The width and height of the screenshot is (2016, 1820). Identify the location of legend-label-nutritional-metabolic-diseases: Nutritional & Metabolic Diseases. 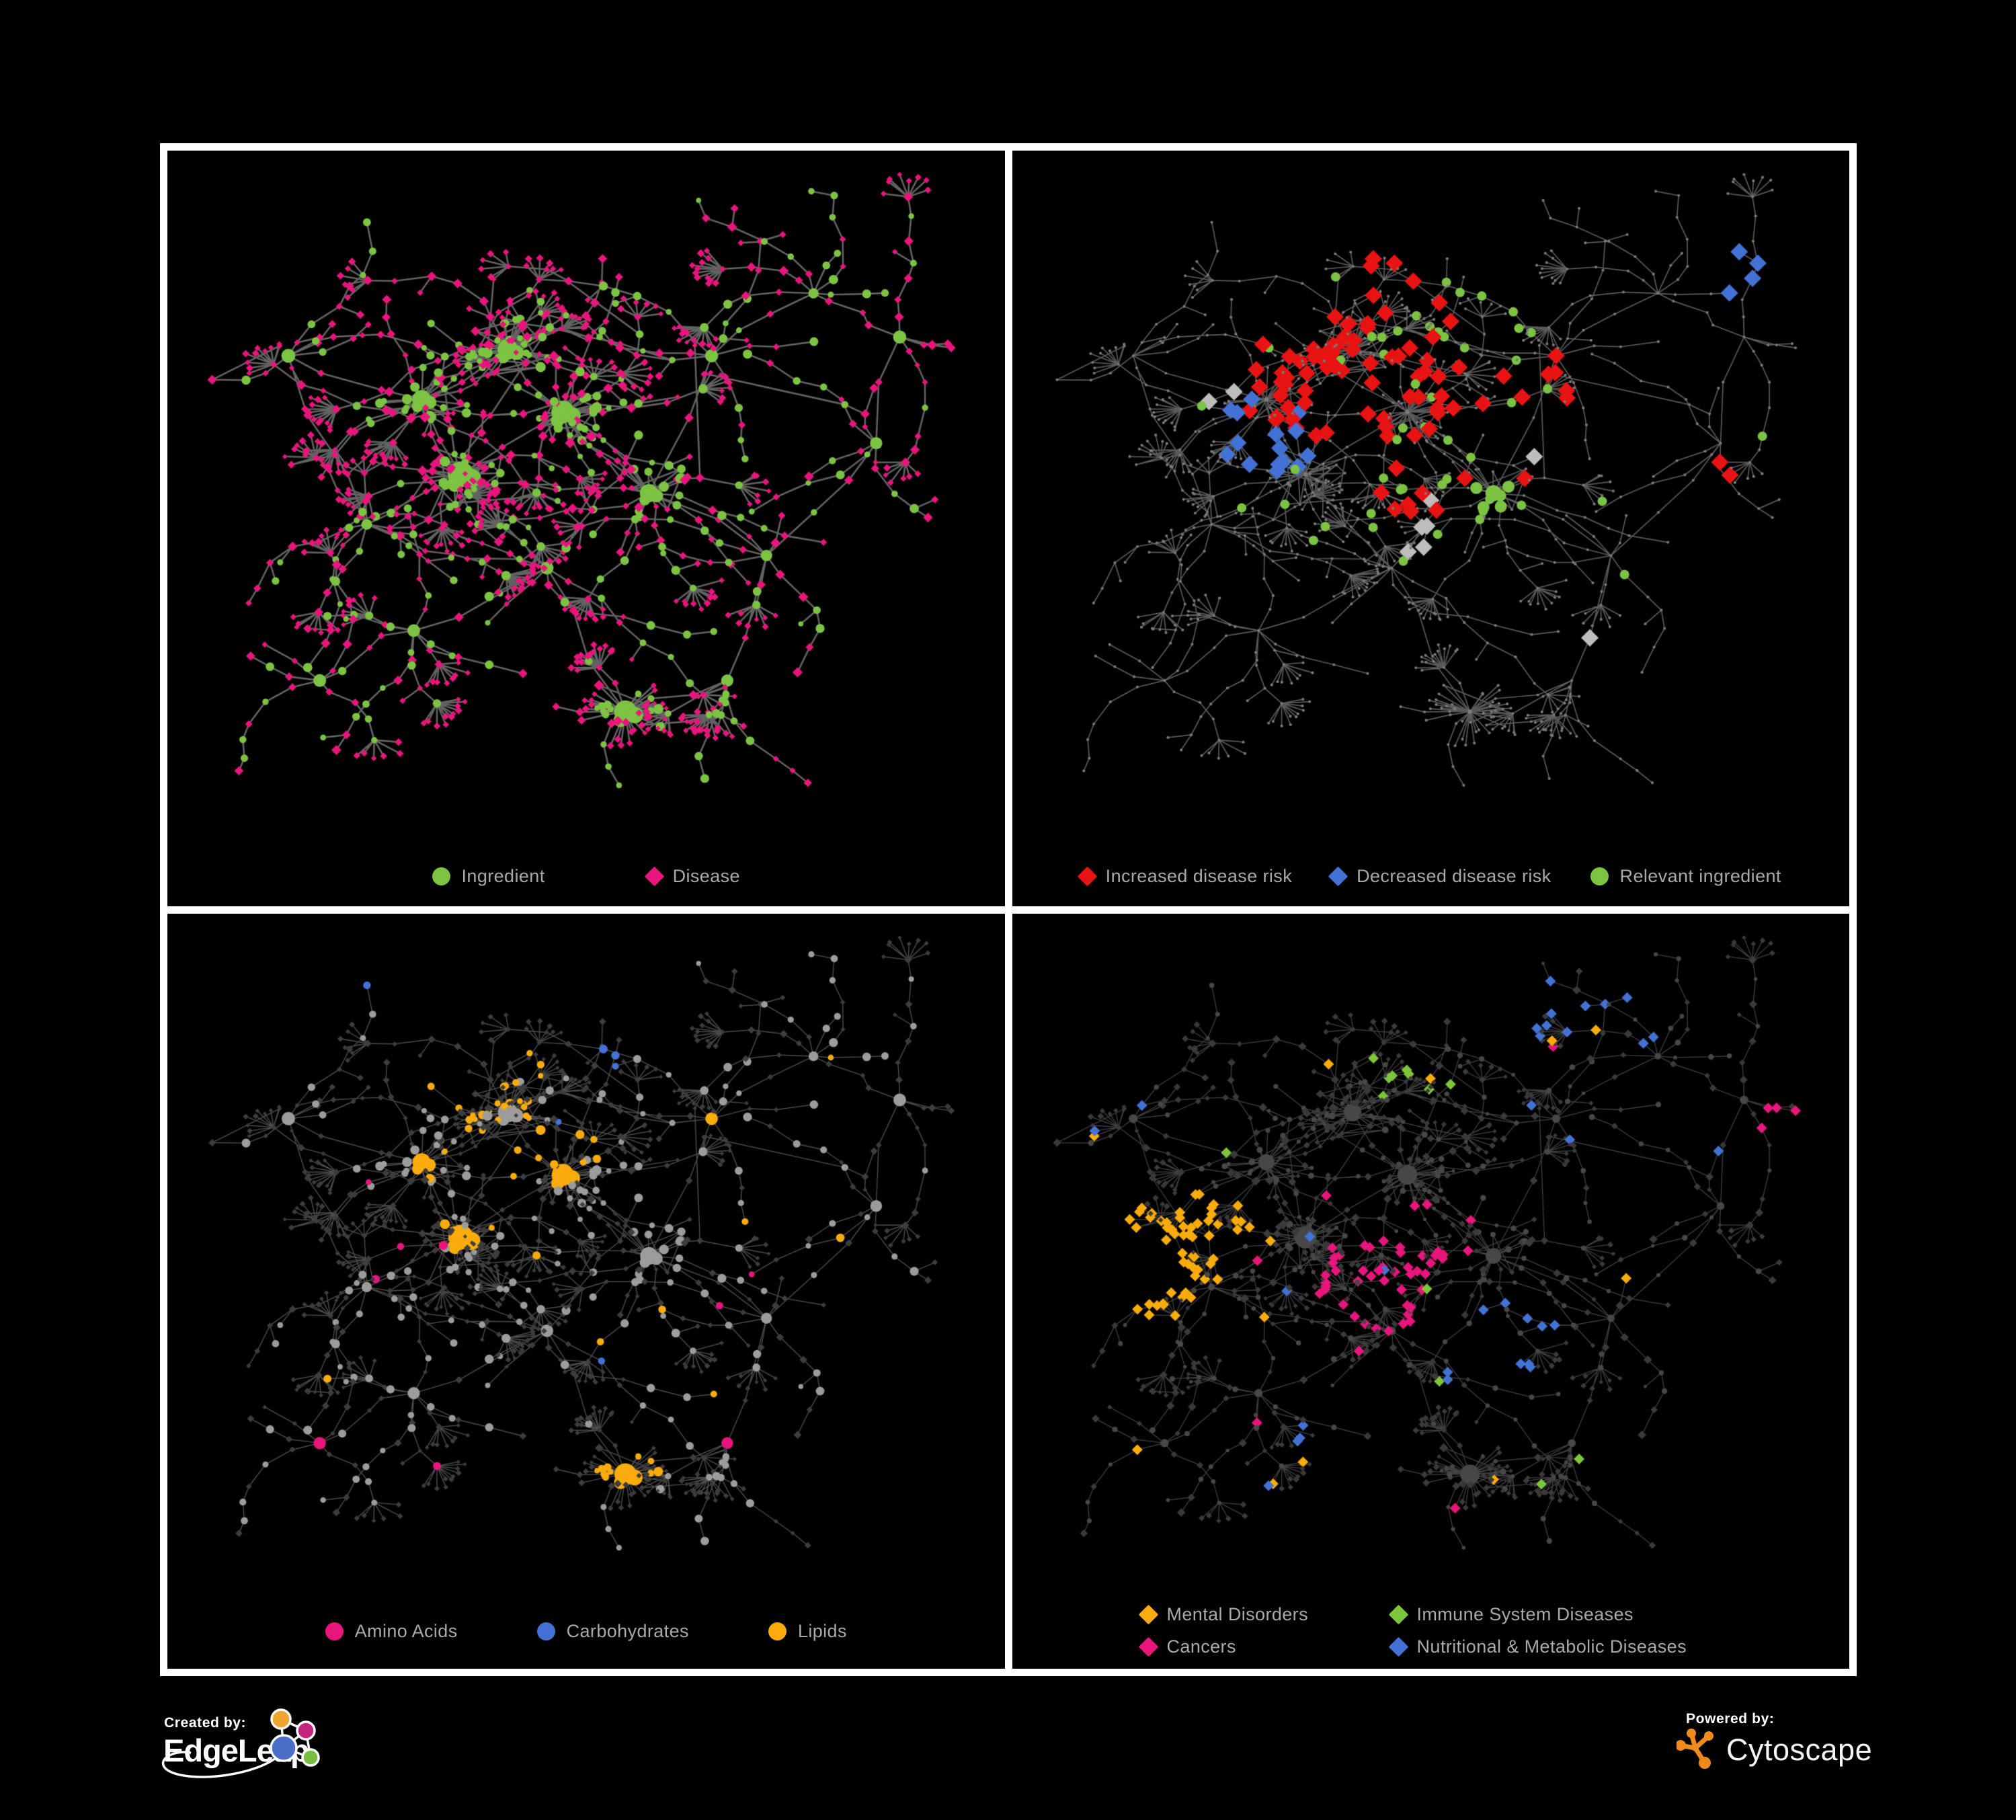
(1551, 1646).